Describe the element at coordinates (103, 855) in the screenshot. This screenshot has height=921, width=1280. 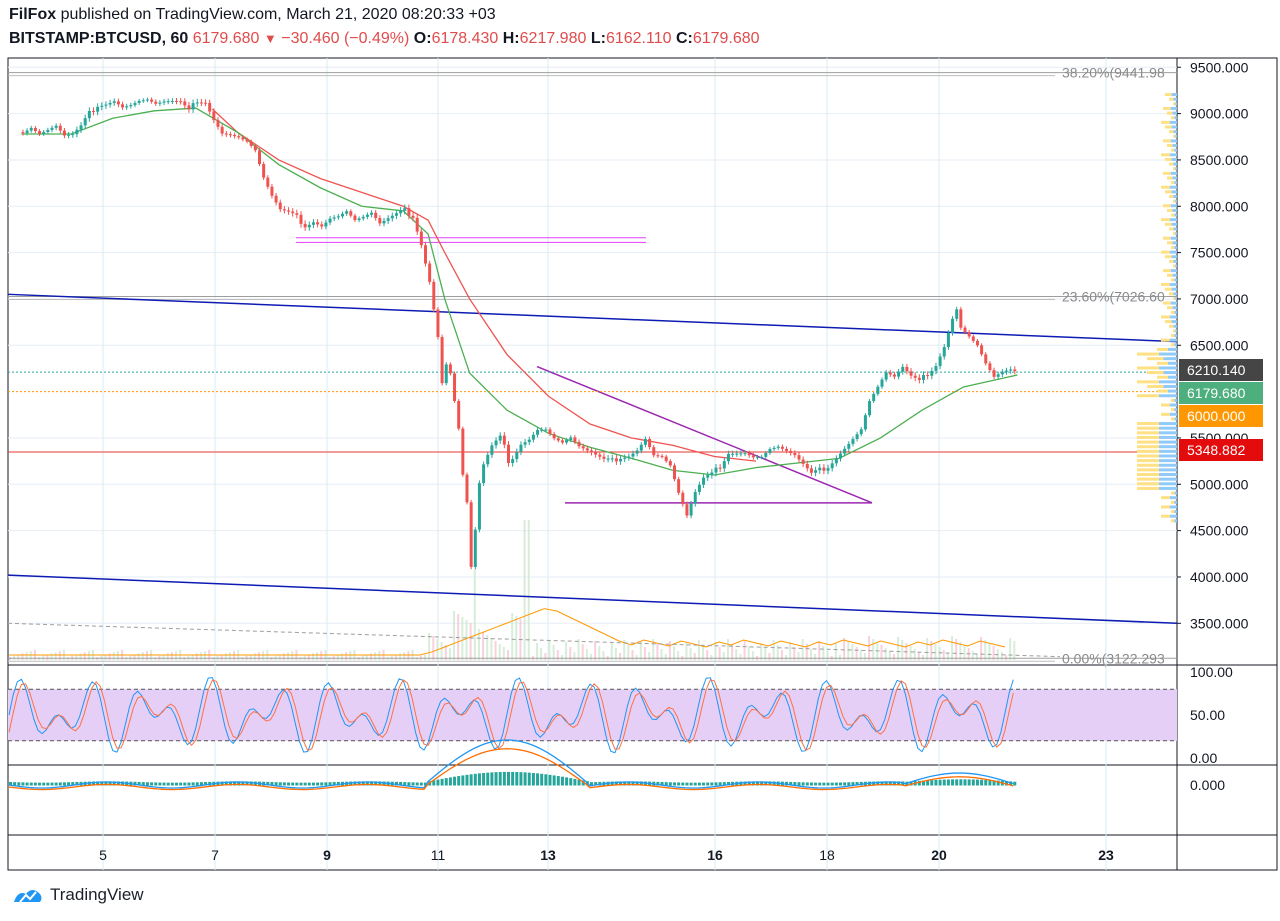
I see `time-tick-label: 5` at that location.